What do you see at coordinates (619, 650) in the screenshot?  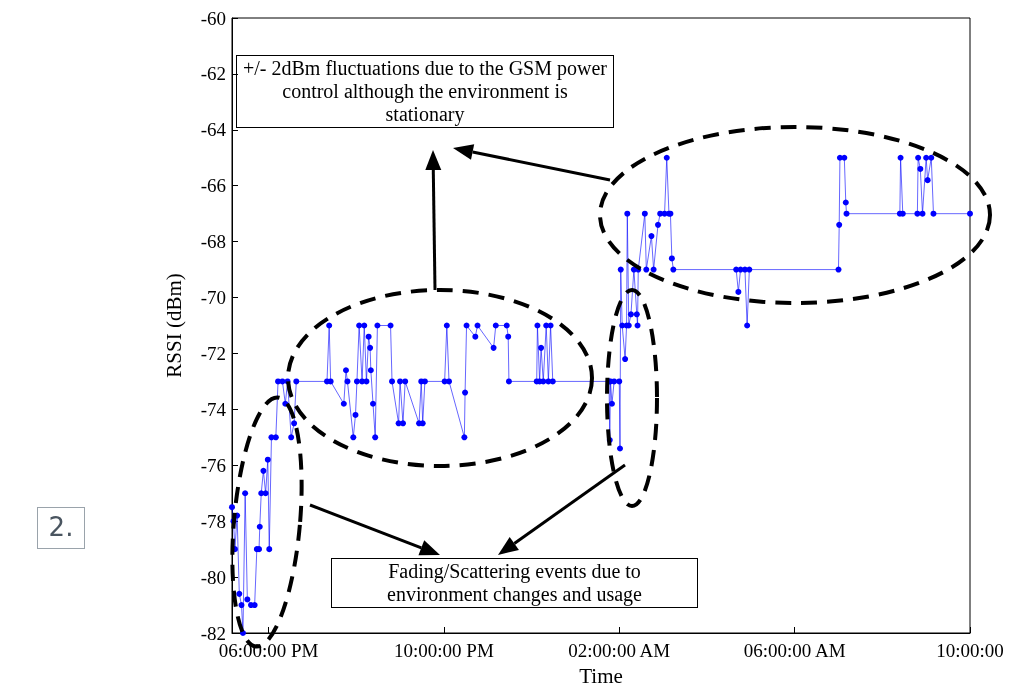 I see `x-tick-label: 02:00:00 AM` at bounding box center [619, 650].